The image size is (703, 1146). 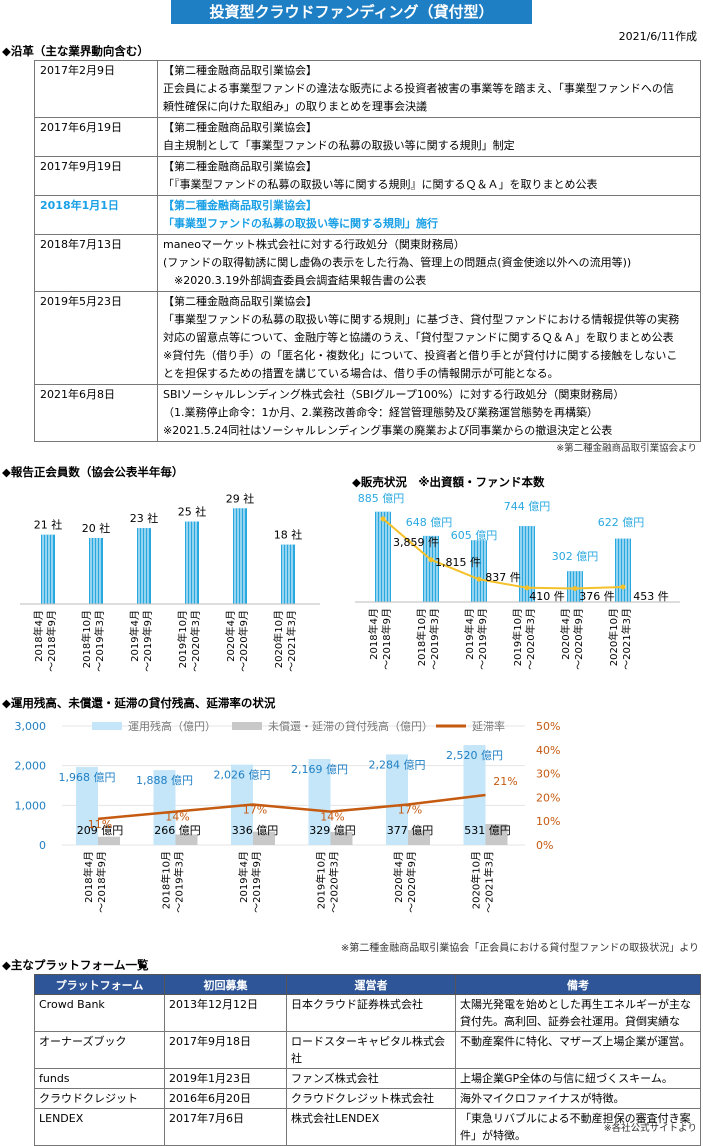 What do you see at coordinates (243, 877) in the screenshot?
I see `balance-category-label: 2019年4月` at bounding box center [243, 877].